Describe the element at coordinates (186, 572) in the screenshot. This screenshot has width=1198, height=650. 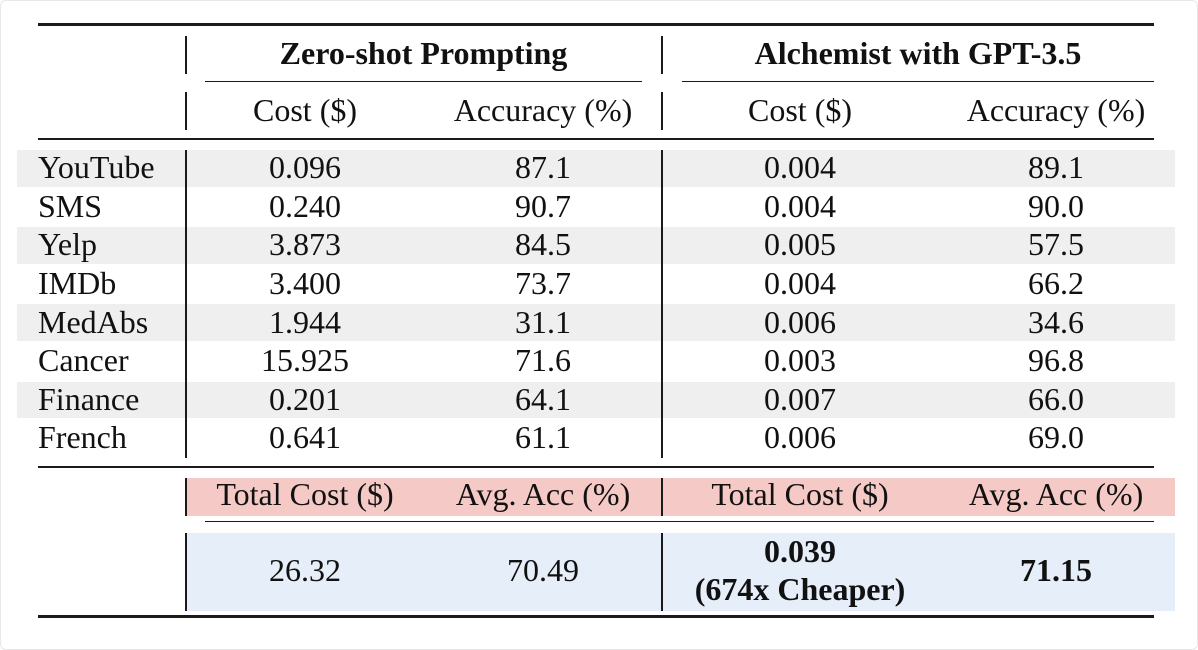
I see `vrule-left-summary-value` at that location.